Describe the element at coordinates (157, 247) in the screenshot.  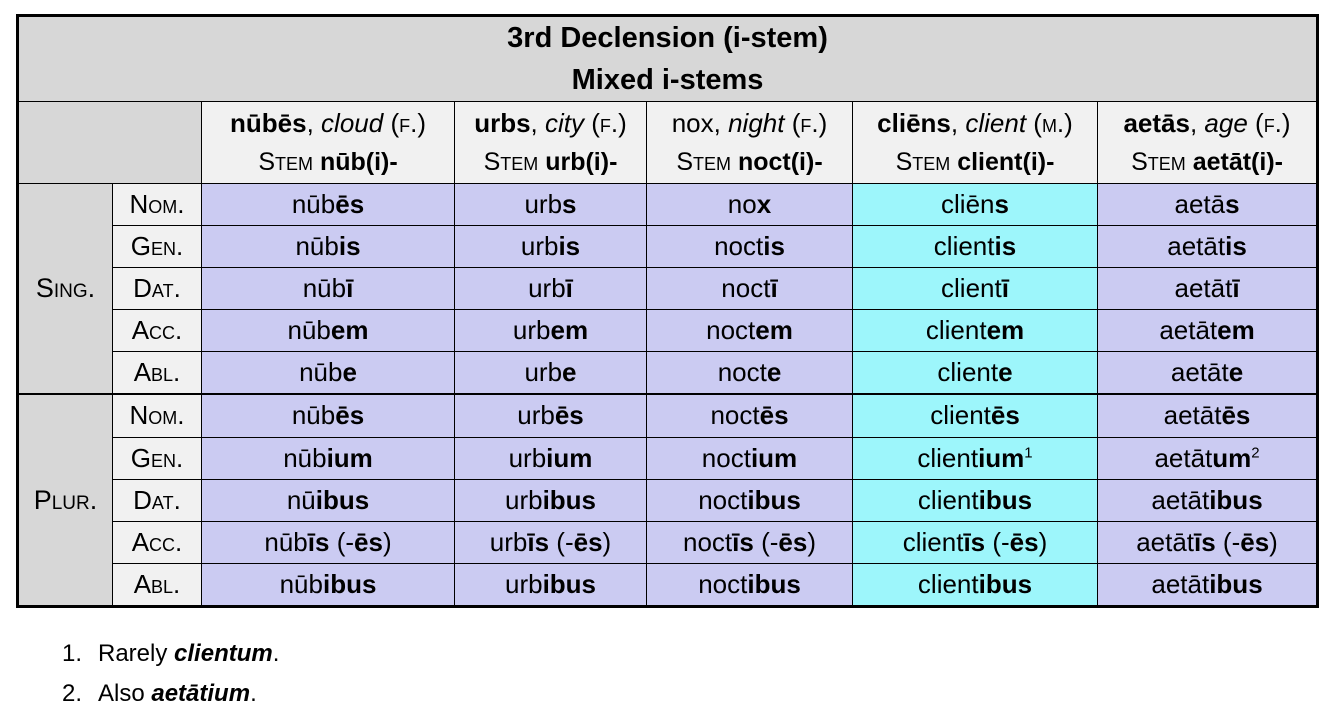
I see `case-label: Gen.` at that location.